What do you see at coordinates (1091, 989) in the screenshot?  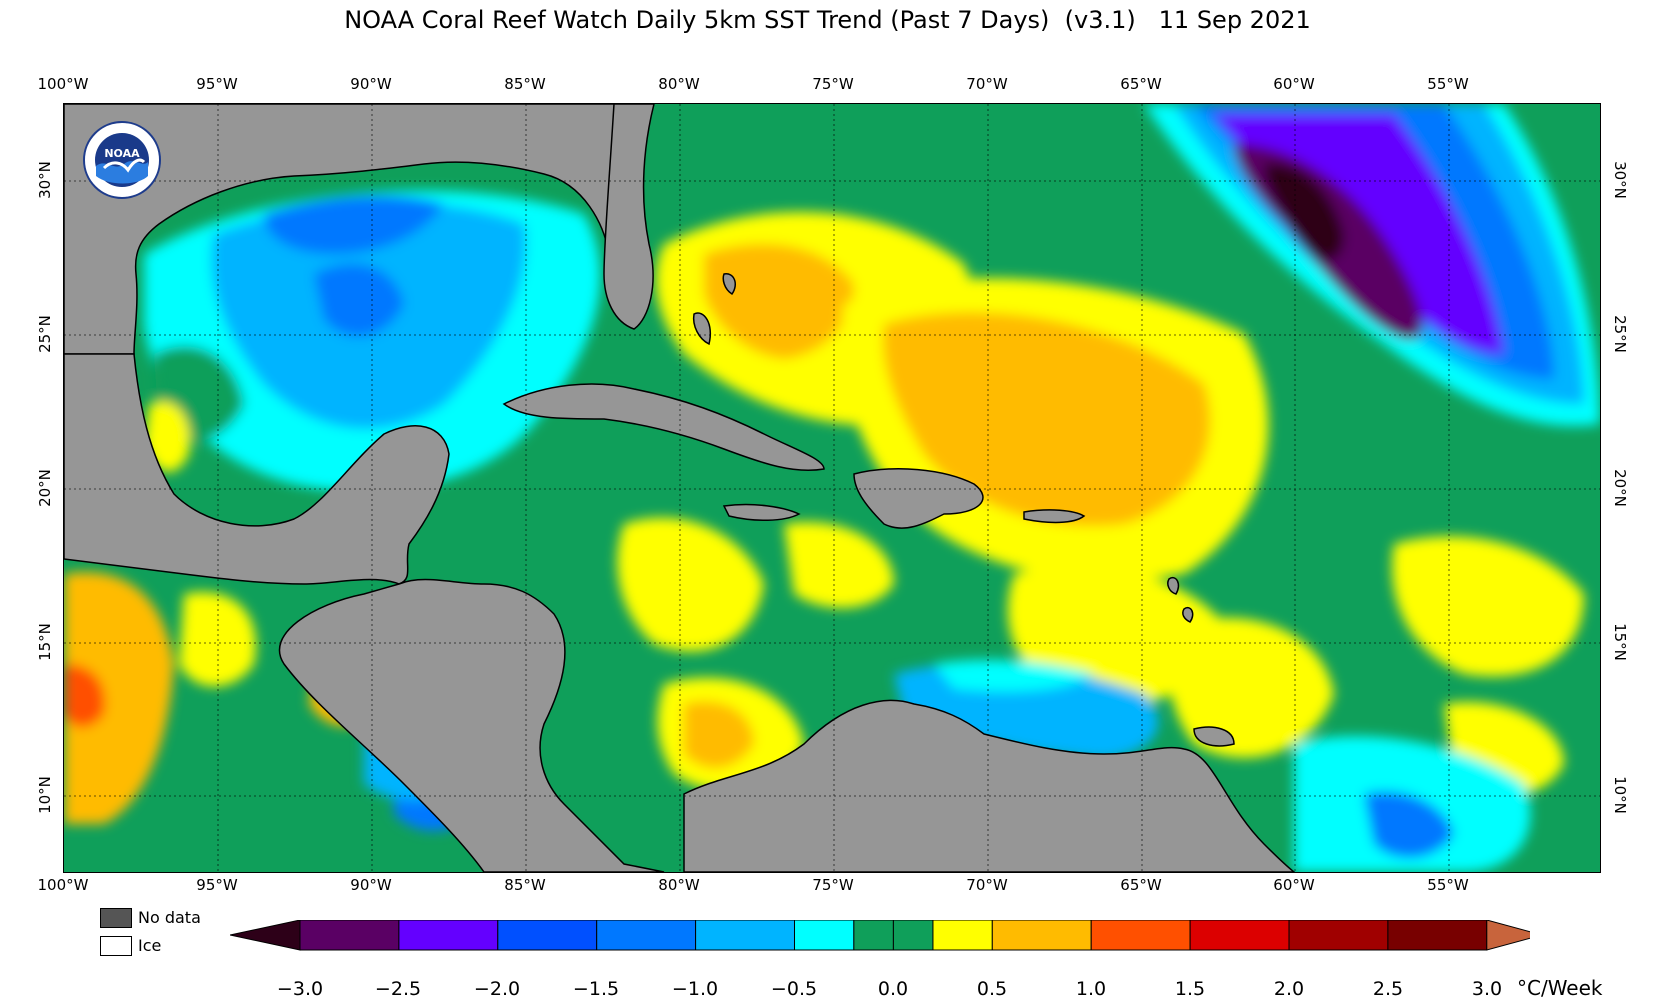 I see `colorbar-tick: 1.0` at bounding box center [1091, 989].